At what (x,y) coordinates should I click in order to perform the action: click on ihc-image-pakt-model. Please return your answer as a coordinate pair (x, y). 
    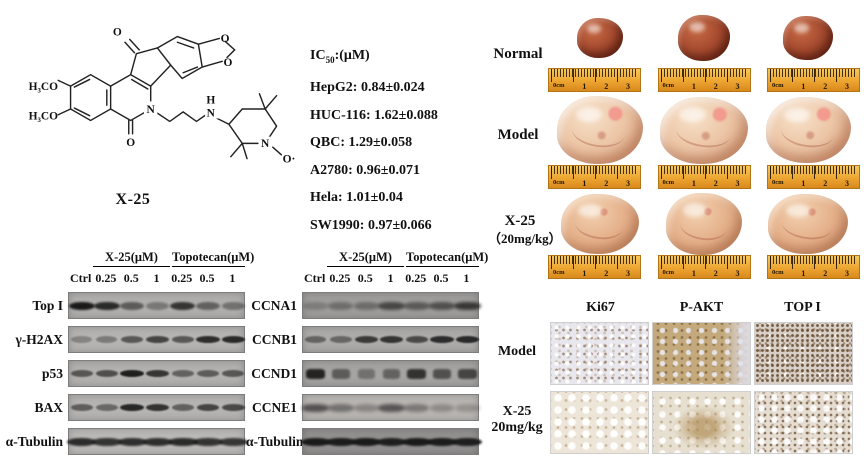
    Looking at the image, I should click on (701, 353).